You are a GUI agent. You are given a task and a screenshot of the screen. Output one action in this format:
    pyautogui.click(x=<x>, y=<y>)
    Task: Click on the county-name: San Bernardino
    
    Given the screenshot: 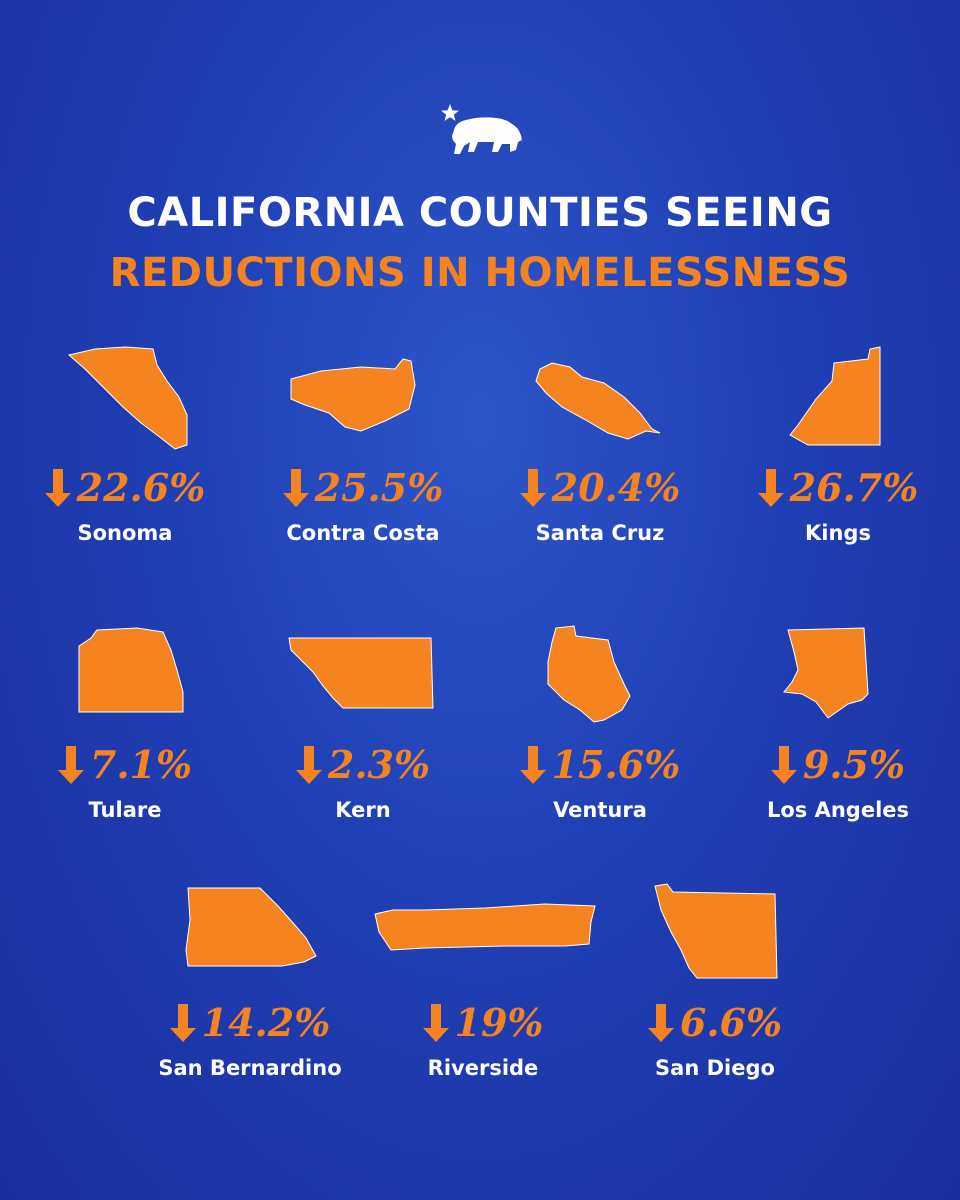 What is the action you would take?
    pyautogui.click(x=250, y=1068)
    